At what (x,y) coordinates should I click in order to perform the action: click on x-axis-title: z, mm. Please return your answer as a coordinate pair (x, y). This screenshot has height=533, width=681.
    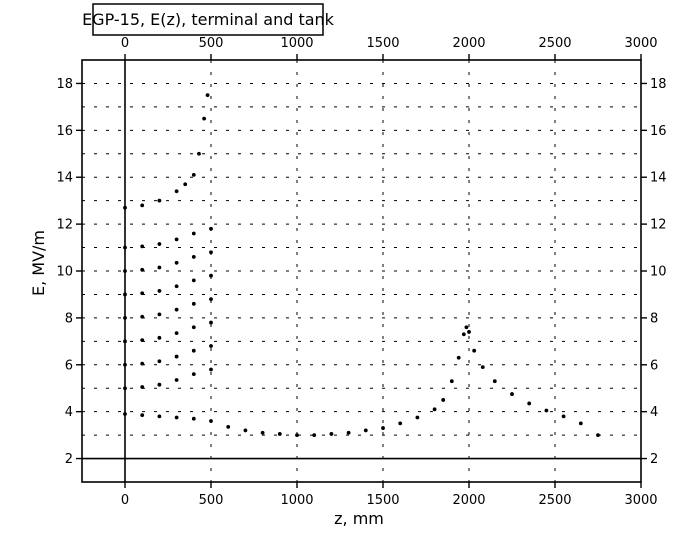
    Looking at the image, I should click on (359, 518).